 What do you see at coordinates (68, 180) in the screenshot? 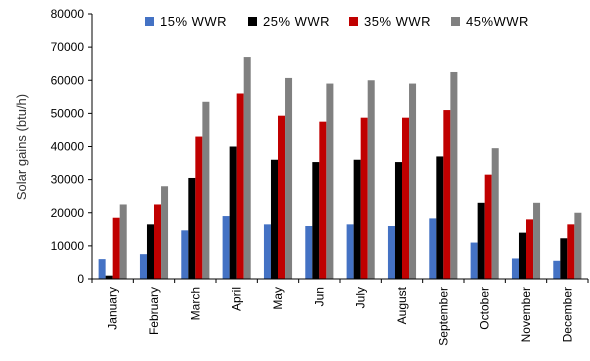
I see `y-tick-label: 30000` at bounding box center [68, 180].